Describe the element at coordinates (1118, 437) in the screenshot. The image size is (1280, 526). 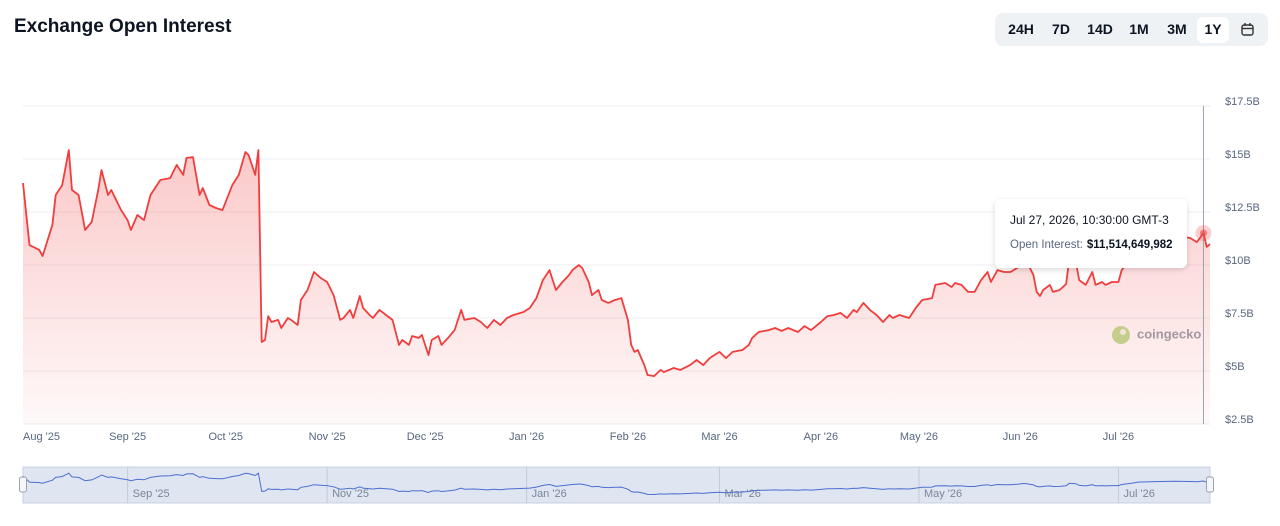
I see `x-tick-label: Jul '26` at that location.